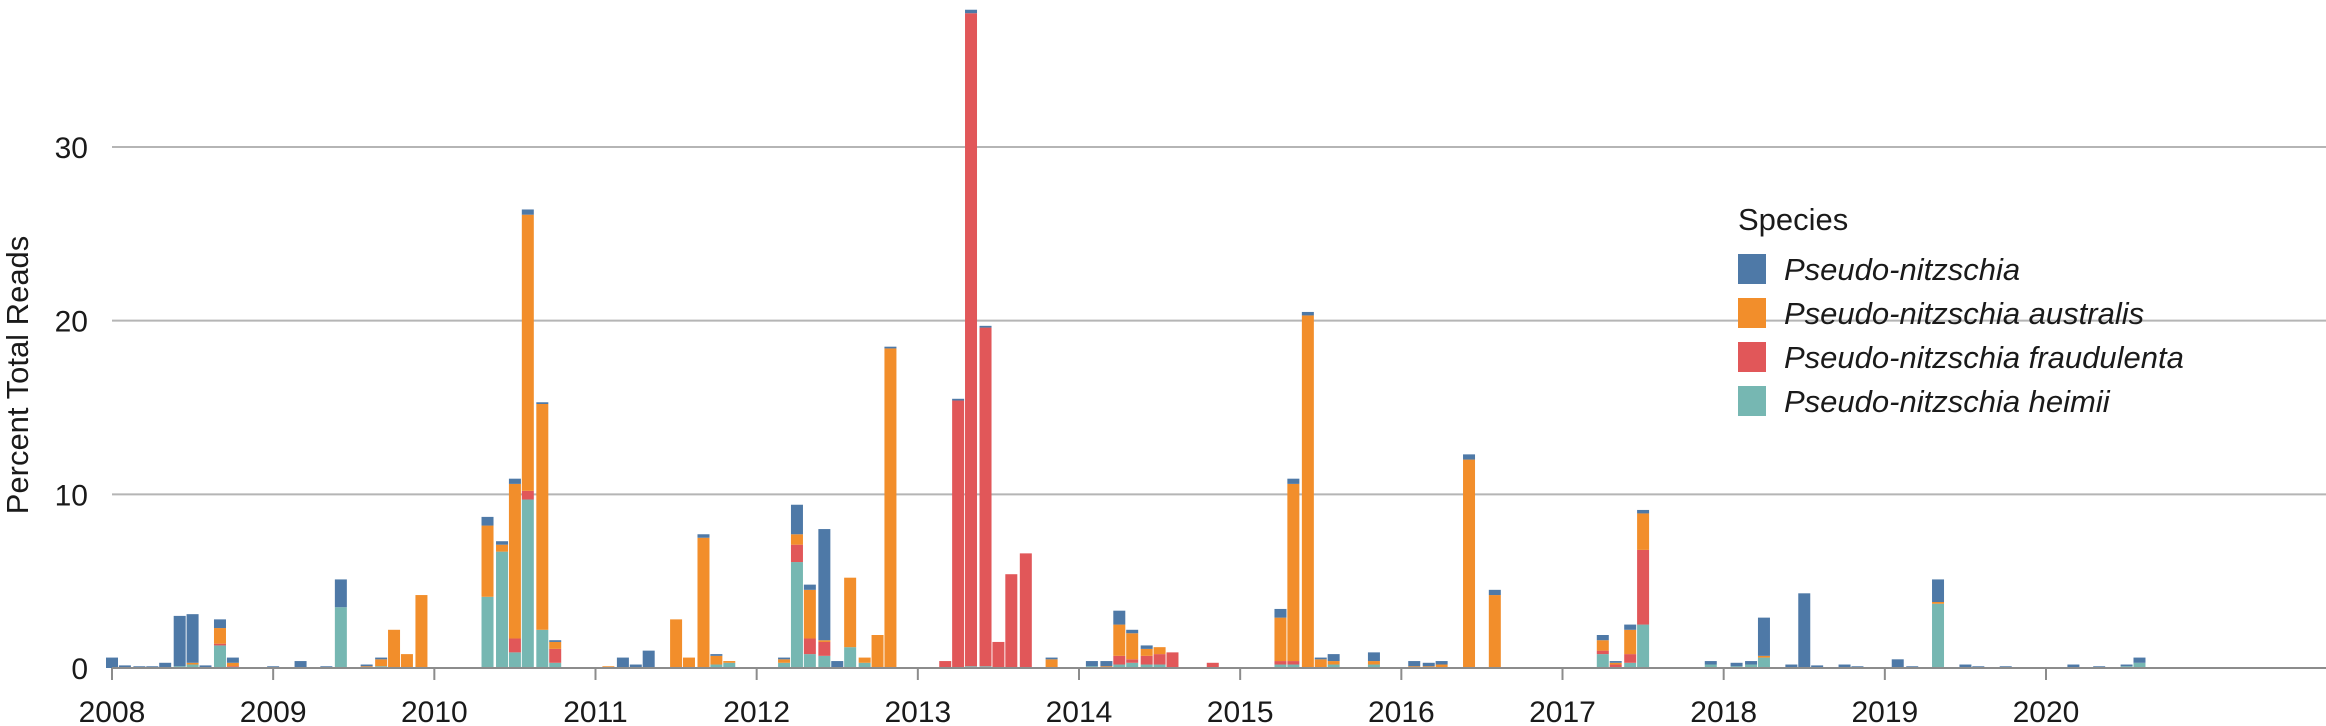 The height and width of the screenshot is (726, 2326). I want to click on y-axis-title: Percent Total Reads, so click(17, 375).